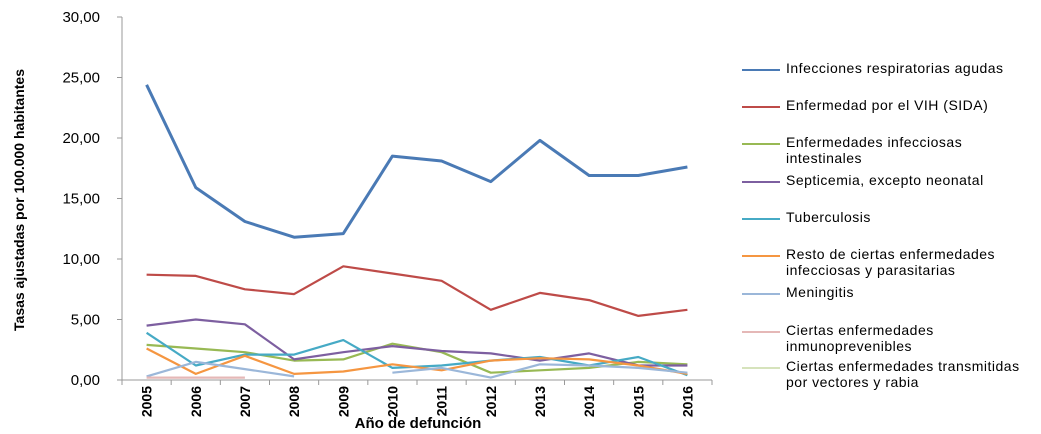  What do you see at coordinates (85, 380) in the screenshot?
I see `y-tick-label: 0,00` at bounding box center [85, 380].